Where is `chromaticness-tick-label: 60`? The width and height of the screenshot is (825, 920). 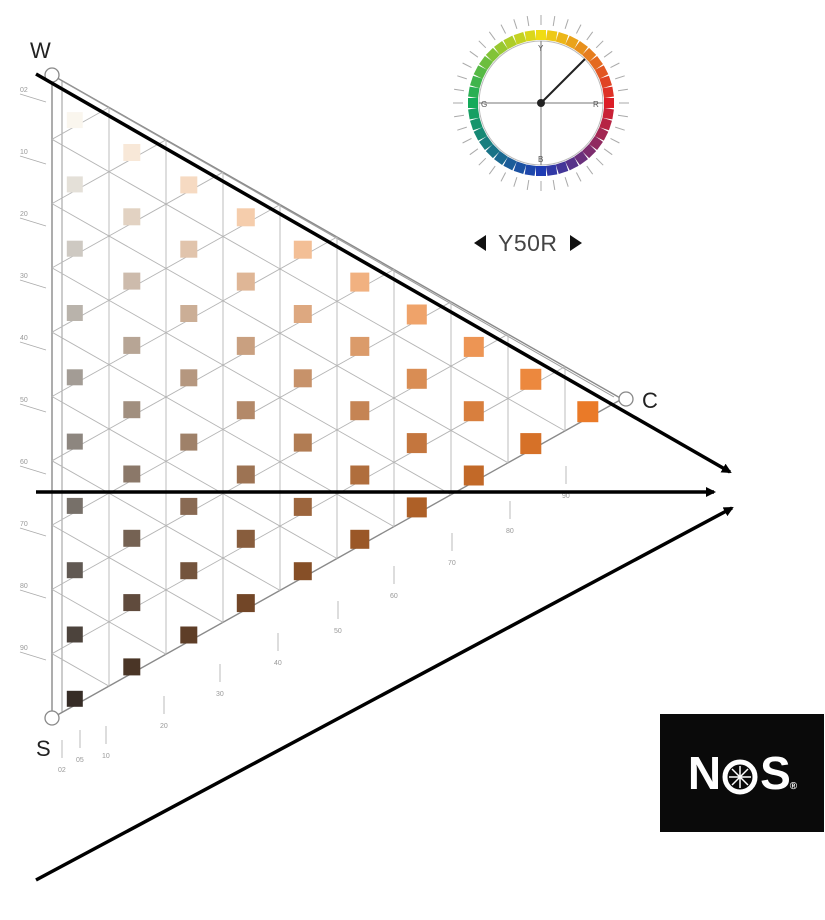
chromaticness-tick-label: 60 is located at coordinates (394, 596).